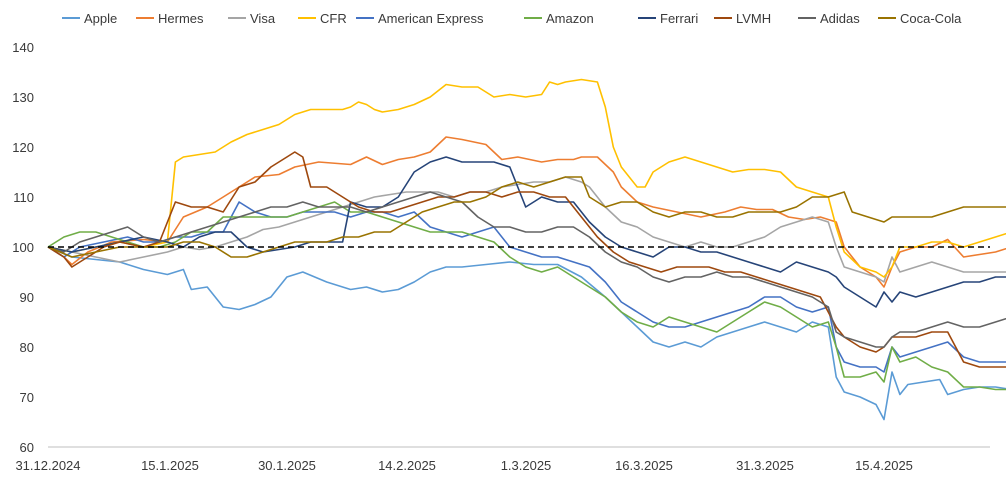  What do you see at coordinates (570, 18) in the screenshot?
I see `legend-label: Amazon` at bounding box center [570, 18].